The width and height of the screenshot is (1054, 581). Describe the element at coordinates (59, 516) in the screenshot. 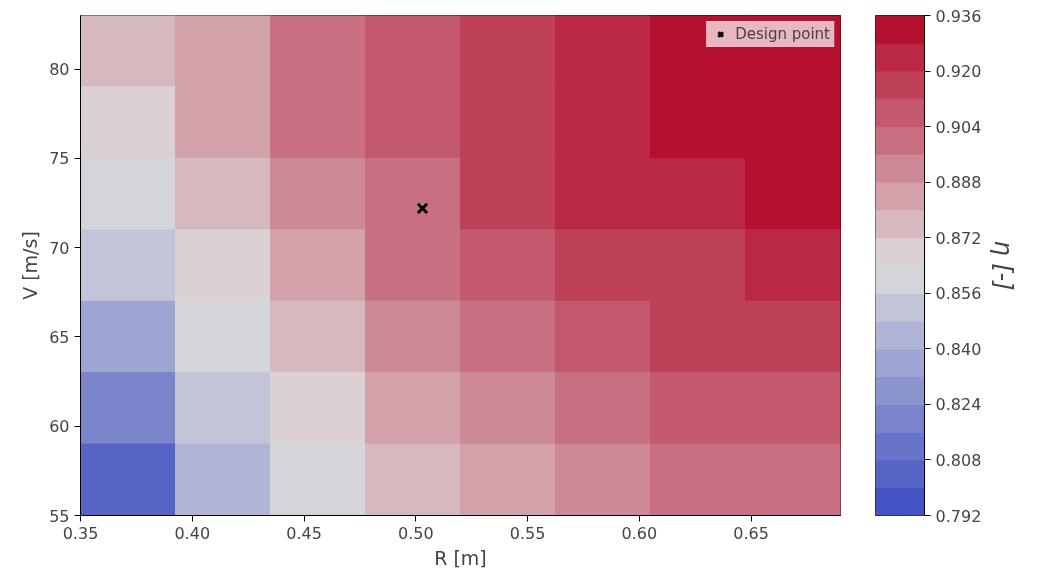

I see `y-tick-label: 55` at that location.